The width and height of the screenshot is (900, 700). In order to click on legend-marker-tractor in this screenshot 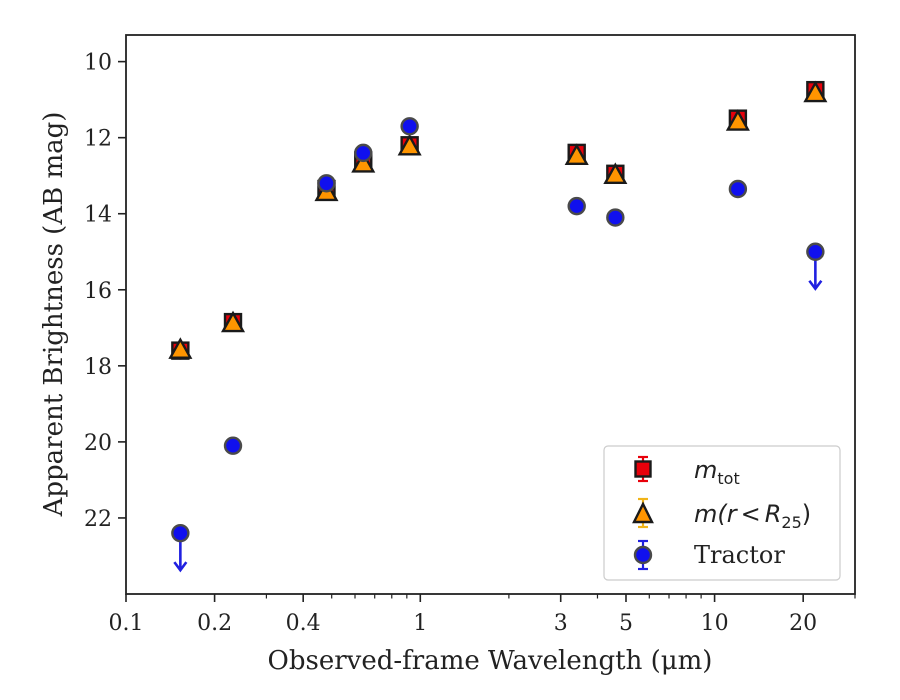, I will do `click(643, 555)`.